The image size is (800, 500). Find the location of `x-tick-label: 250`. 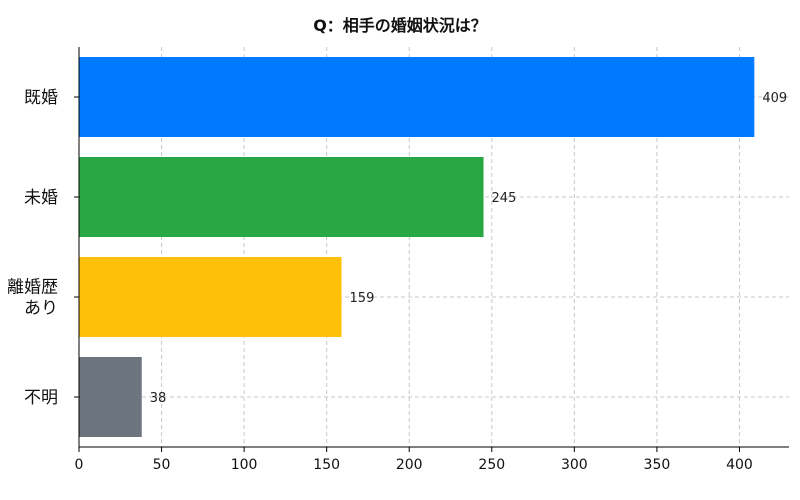

x-tick-label: 250 is located at coordinates (491, 465).